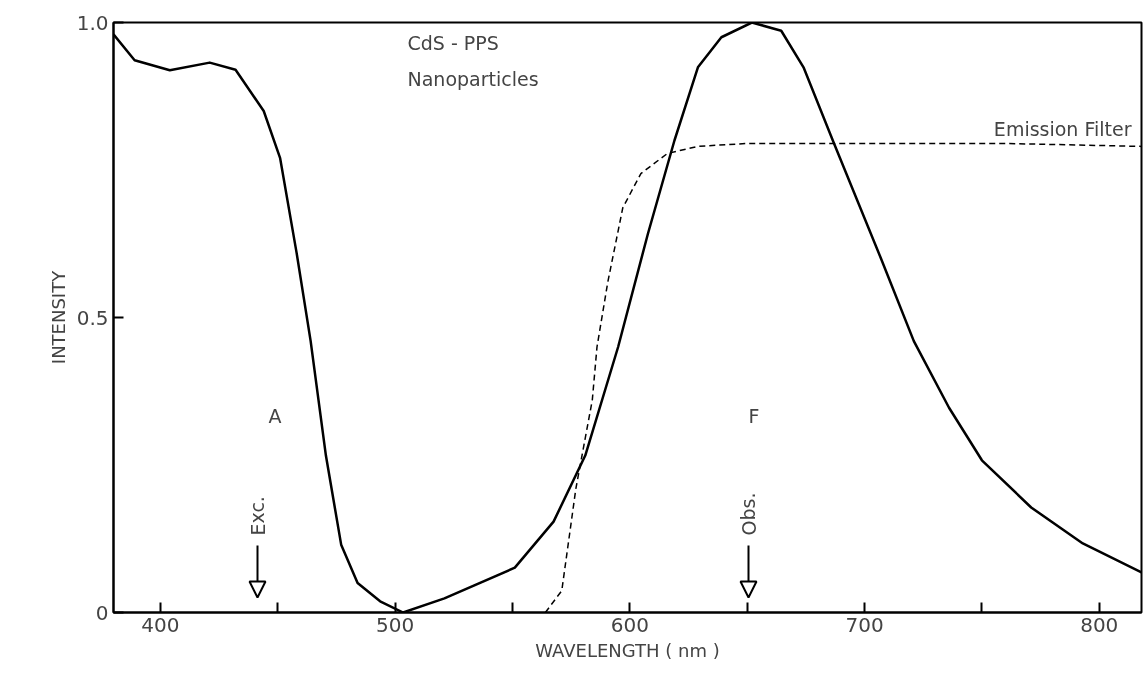  What do you see at coordinates (754, 415) in the screenshot?
I see `annotation: F` at bounding box center [754, 415].